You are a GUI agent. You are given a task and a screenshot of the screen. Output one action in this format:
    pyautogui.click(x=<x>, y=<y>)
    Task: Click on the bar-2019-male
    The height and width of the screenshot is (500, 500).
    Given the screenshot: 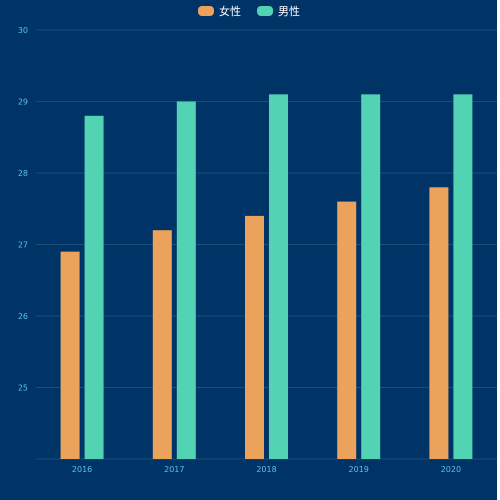 What is the action you would take?
    pyautogui.click(x=371, y=276)
    